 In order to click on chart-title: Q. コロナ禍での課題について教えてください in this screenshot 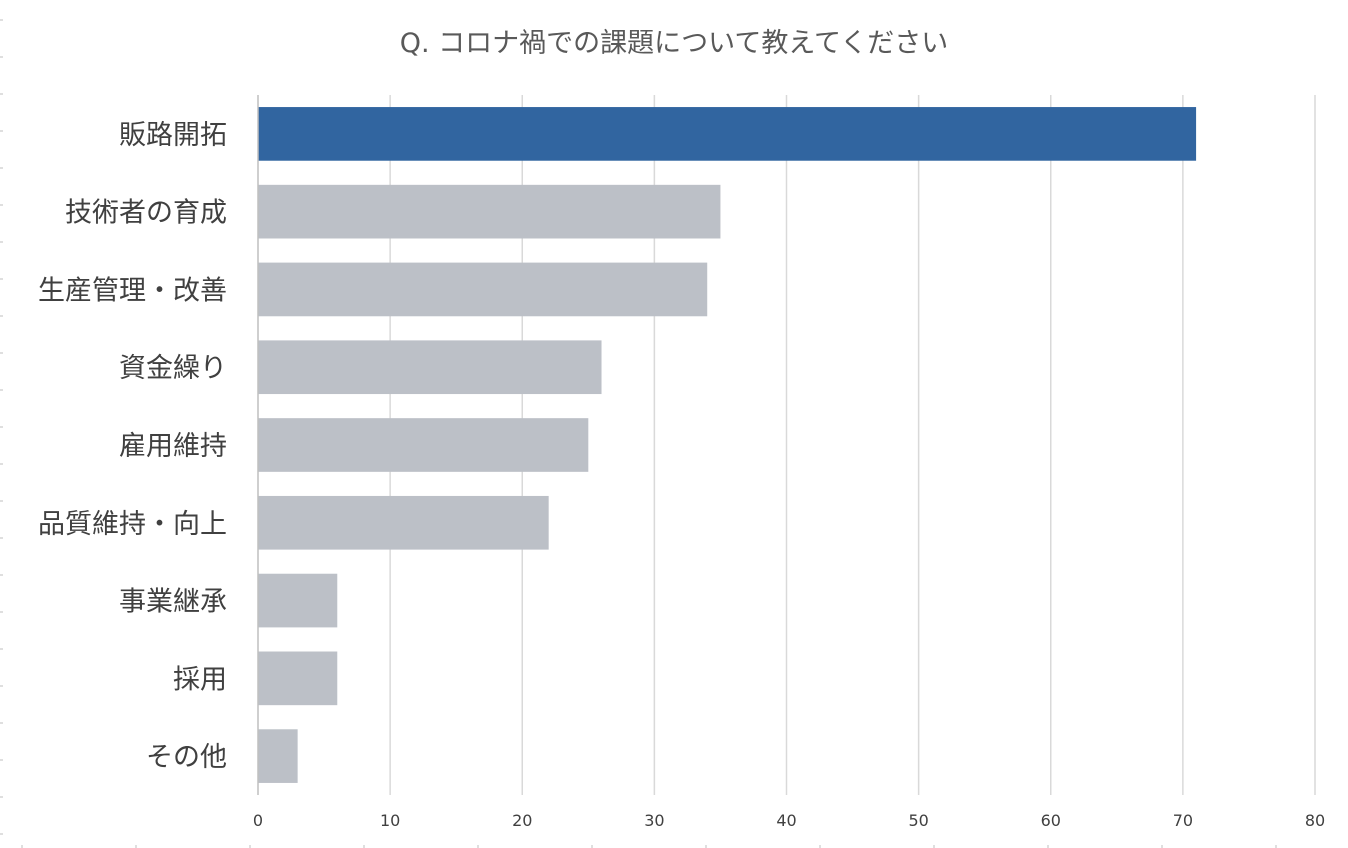, I will do `click(674, 43)`.